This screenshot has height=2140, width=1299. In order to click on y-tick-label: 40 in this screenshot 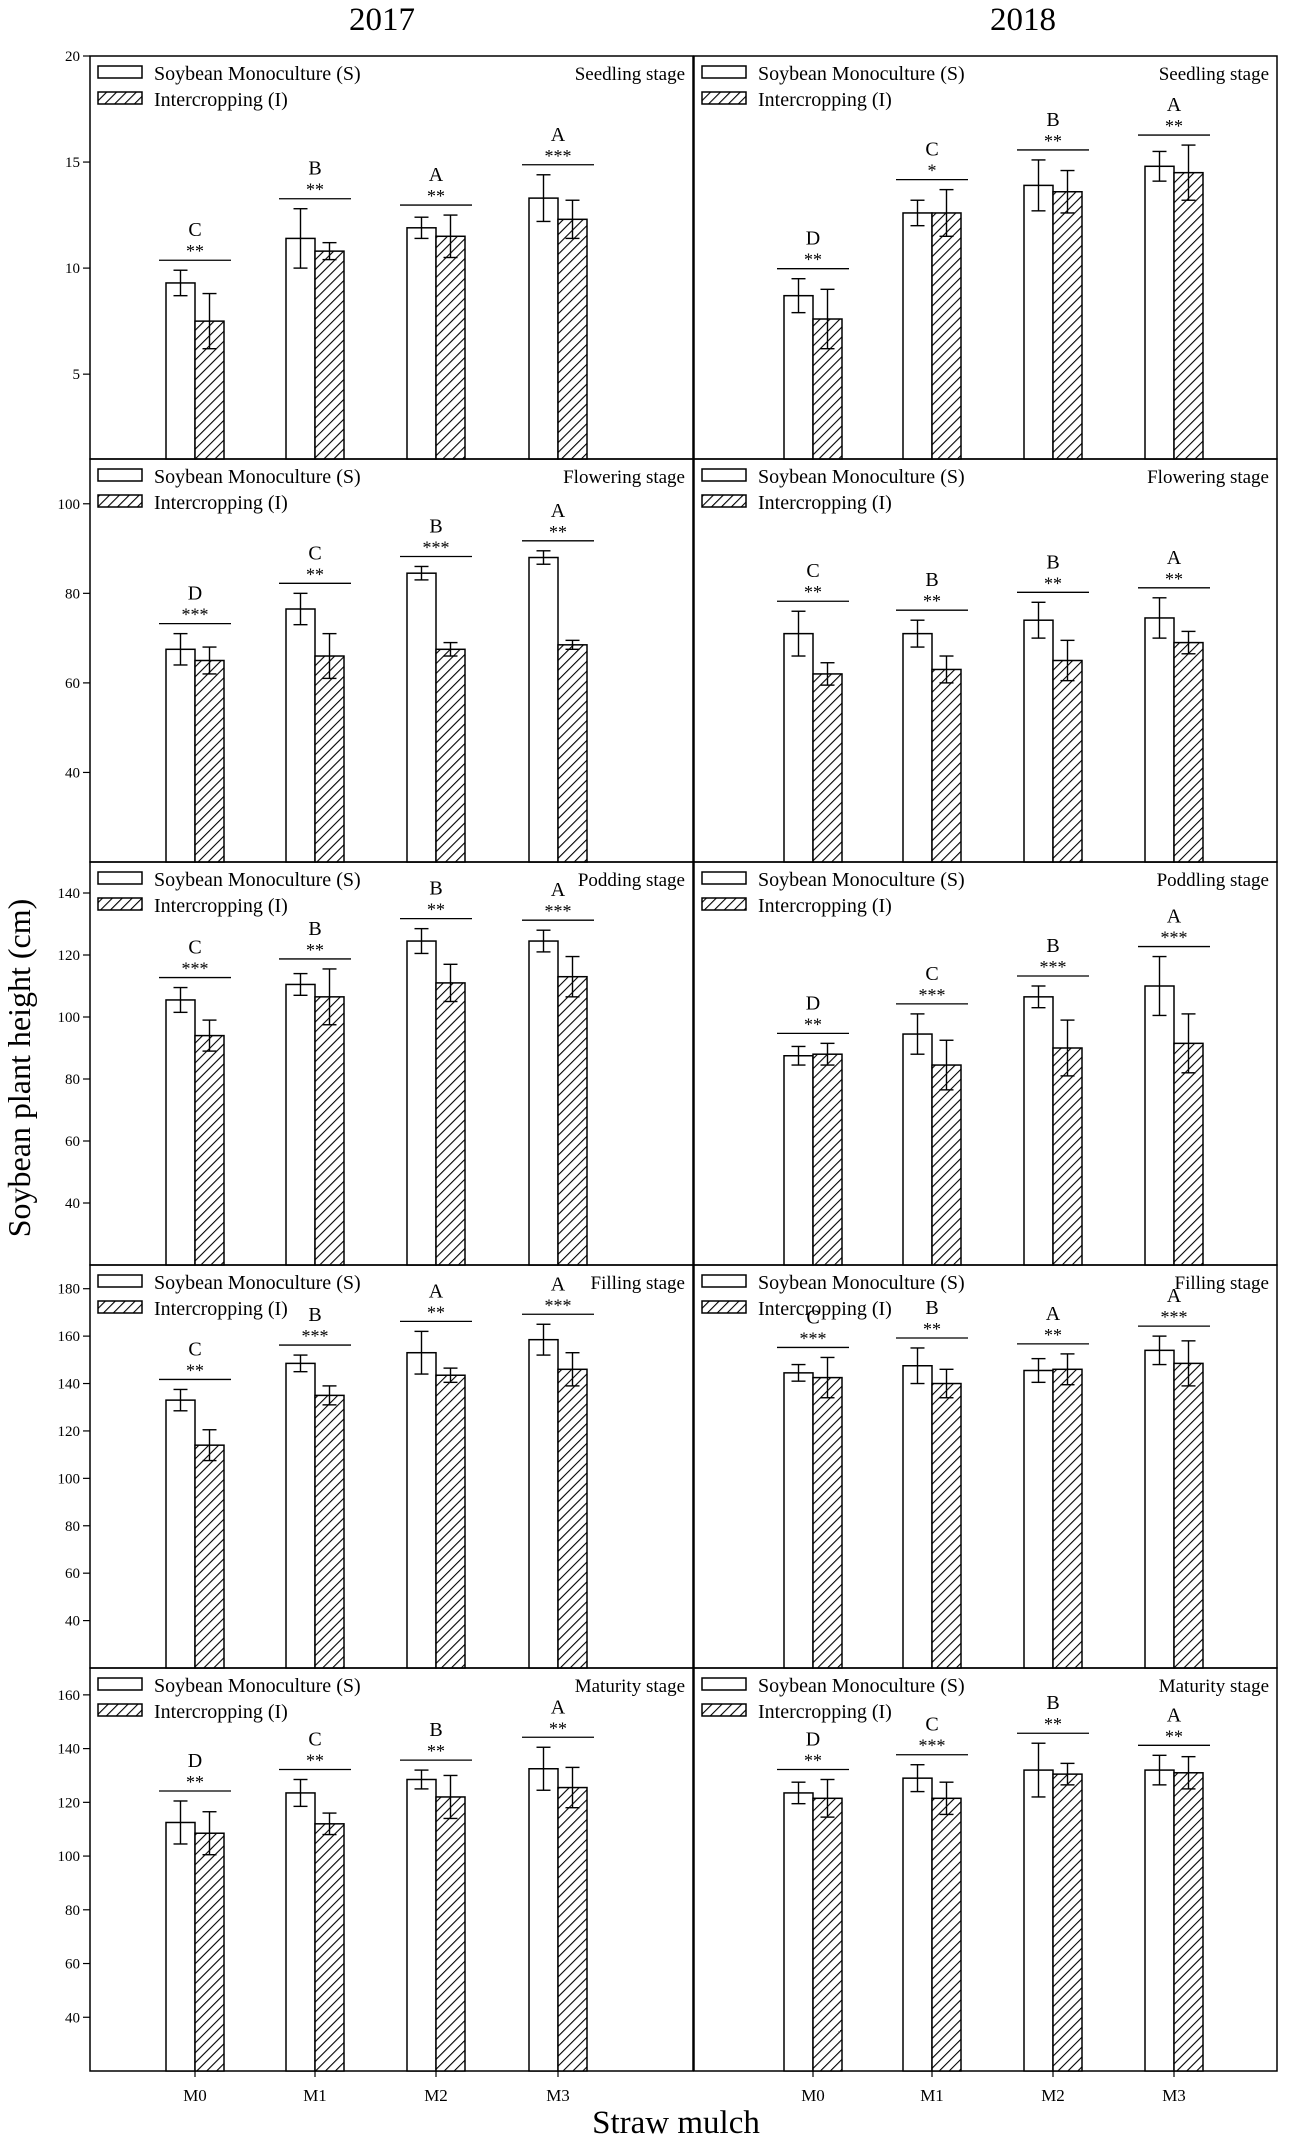, I will do `click(72, 1204)`.